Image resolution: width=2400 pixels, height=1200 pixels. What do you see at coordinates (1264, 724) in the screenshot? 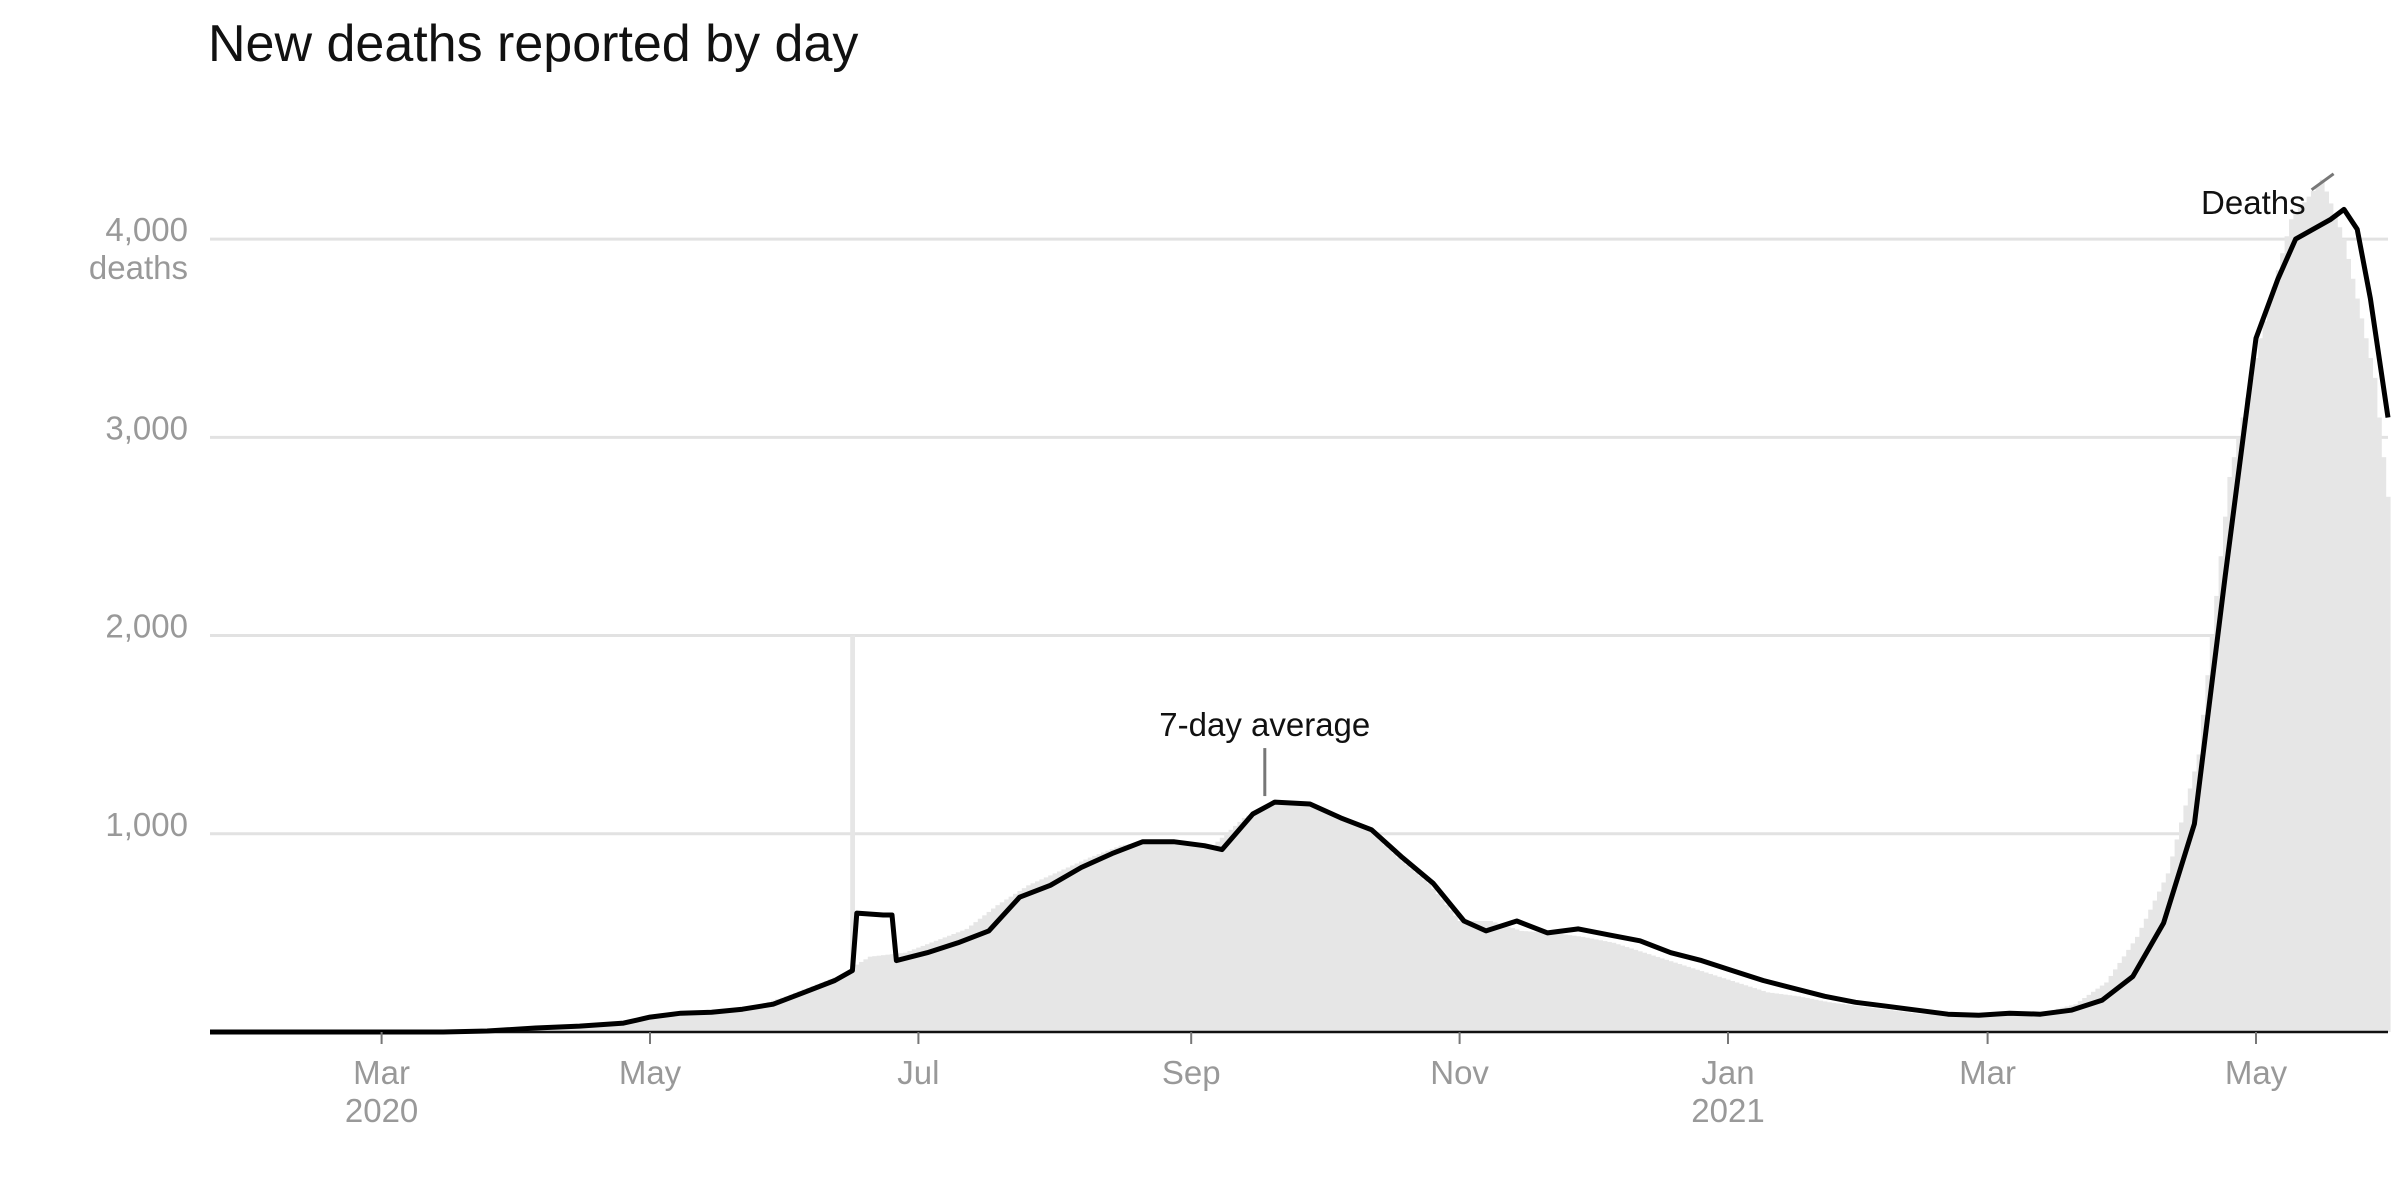
I see `average-callout-label: 7-day average` at bounding box center [1264, 724].